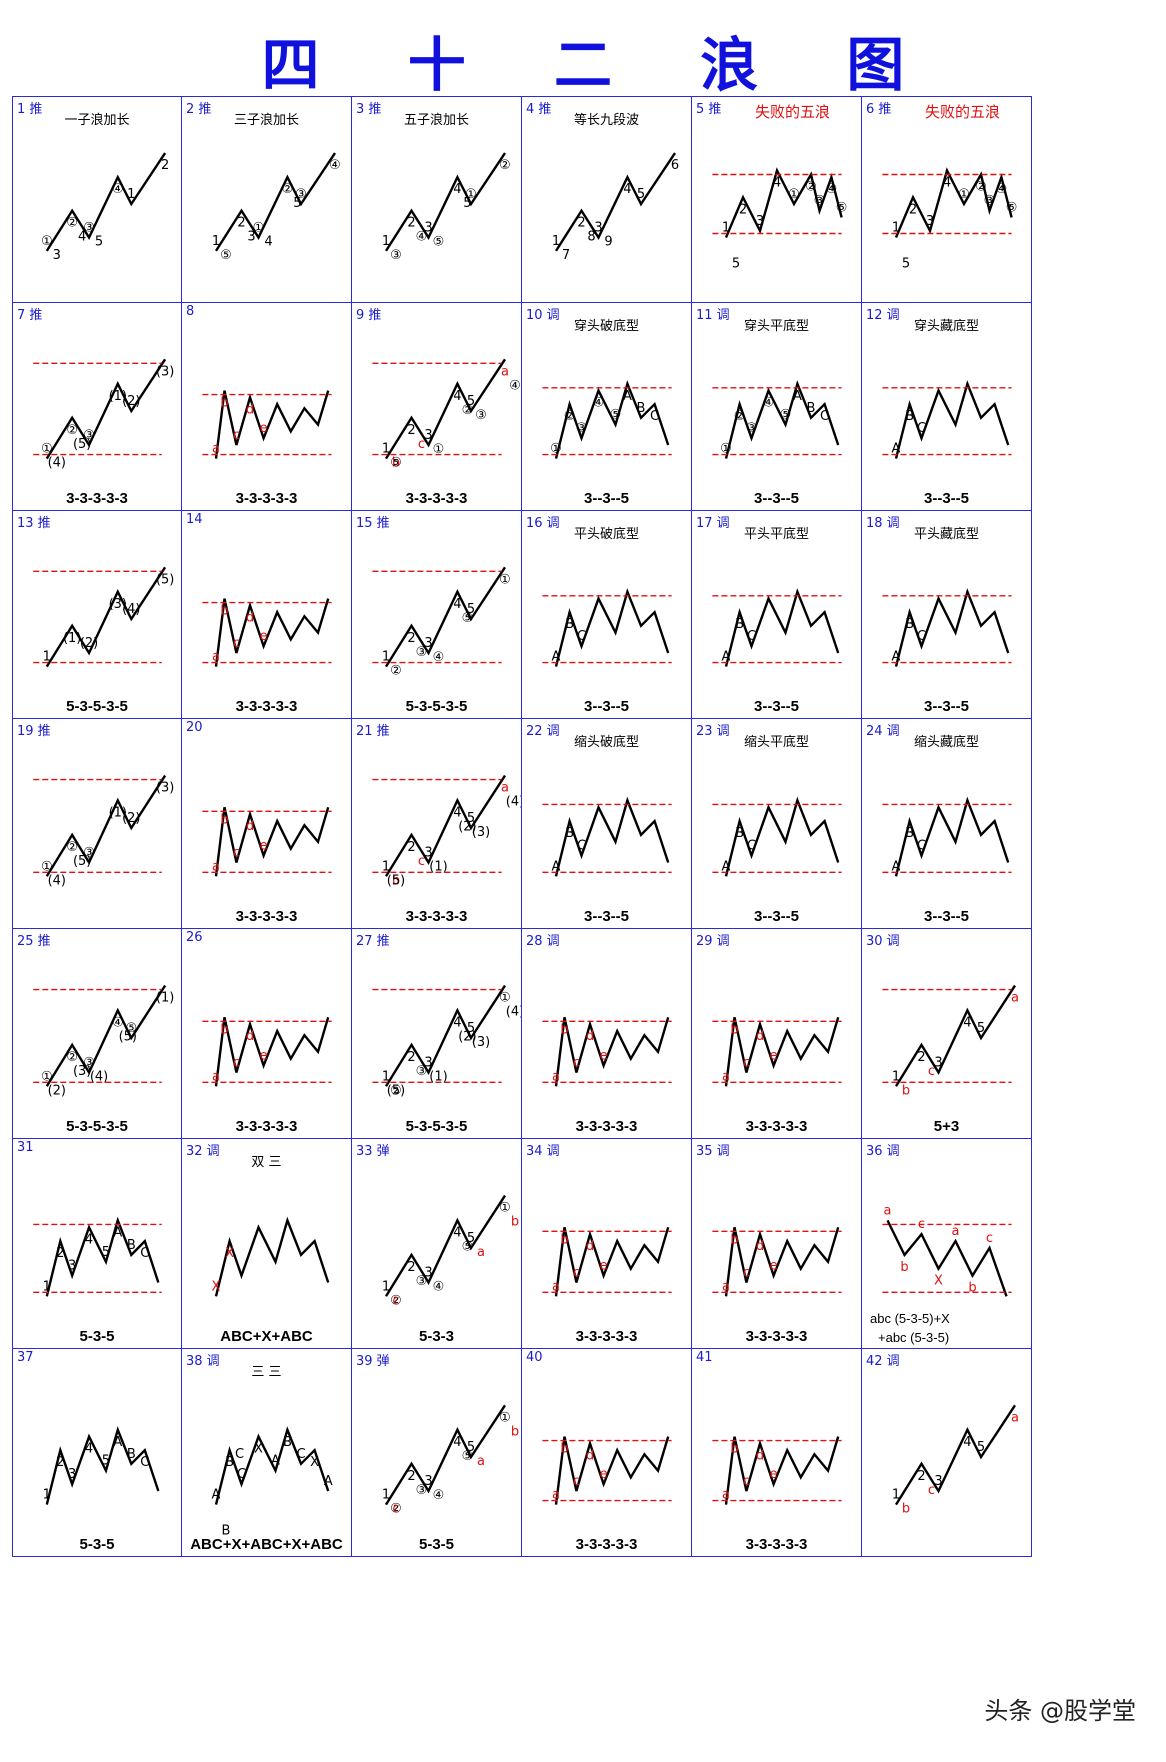 This screenshot has width=1166, height=1762. I want to click on wave-drawing: ①② ③ (1)(2) (3) (4) (5), so click(103, 831).